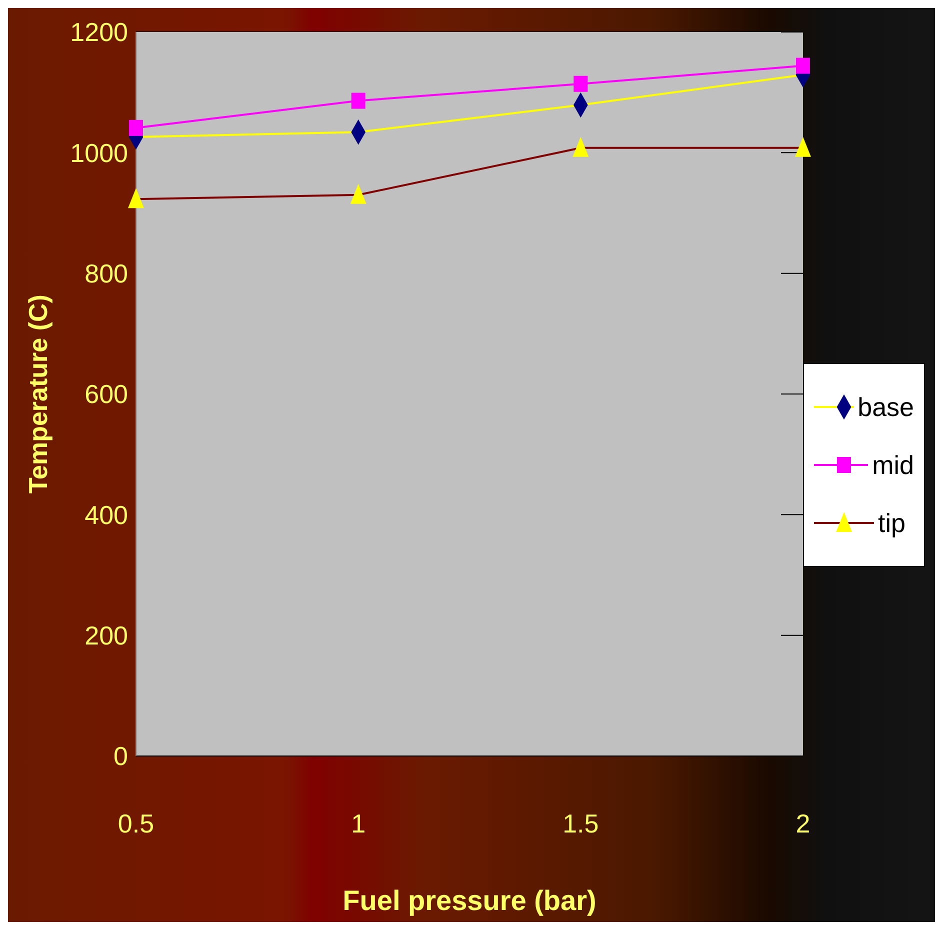 Image resolution: width=943 pixels, height=930 pixels. I want to click on y-tick-label: 200, so click(106, 635).